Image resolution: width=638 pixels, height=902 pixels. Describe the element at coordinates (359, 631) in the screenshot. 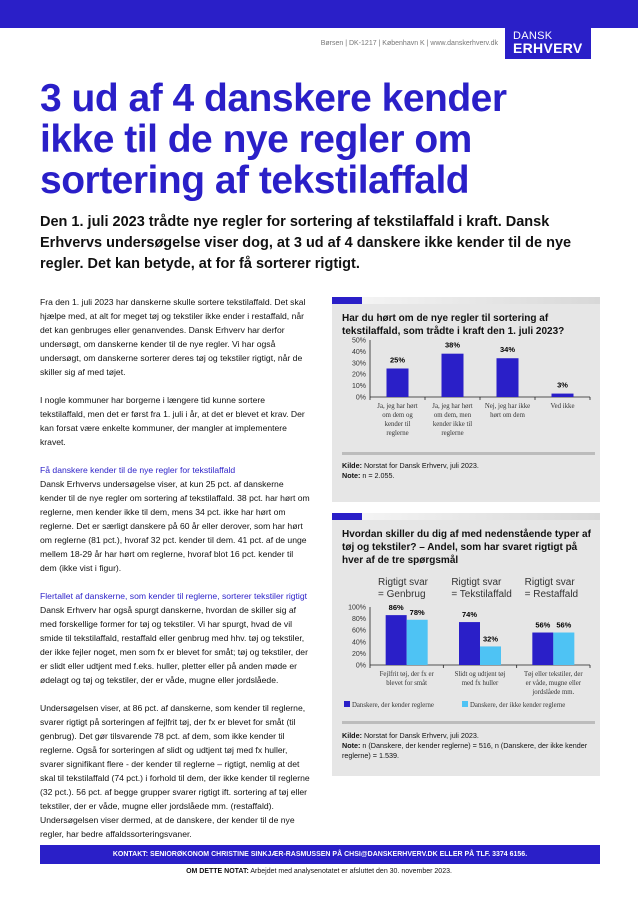

I see `y-tick-label: 60%` at that location.